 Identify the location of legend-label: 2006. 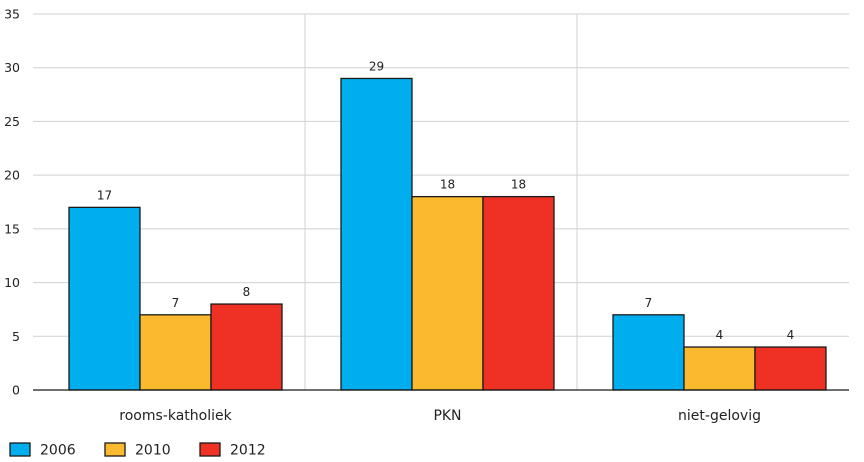
(58, 451).